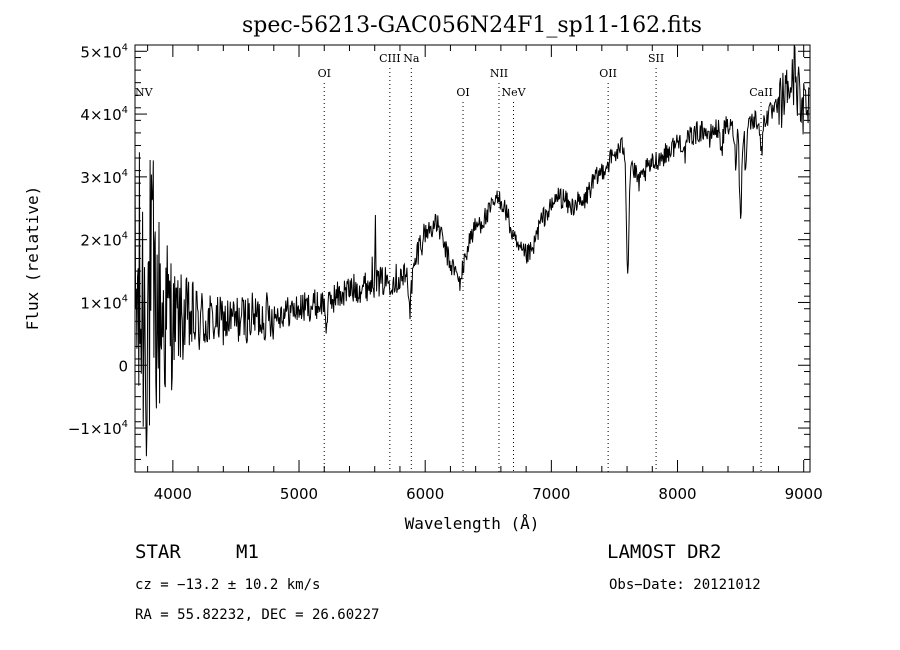  I want to click on line-label: SII, so click(656, 58).